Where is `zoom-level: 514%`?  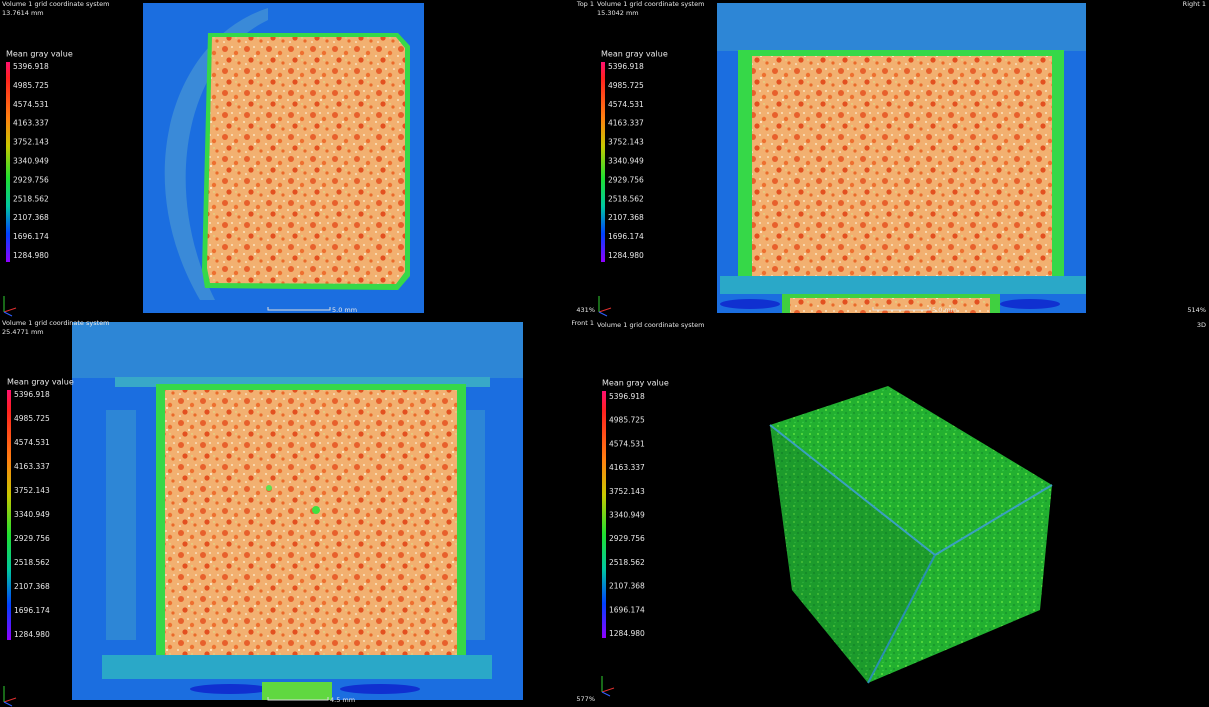
zoom-level: 514% is located at coordinates (1196, 310).